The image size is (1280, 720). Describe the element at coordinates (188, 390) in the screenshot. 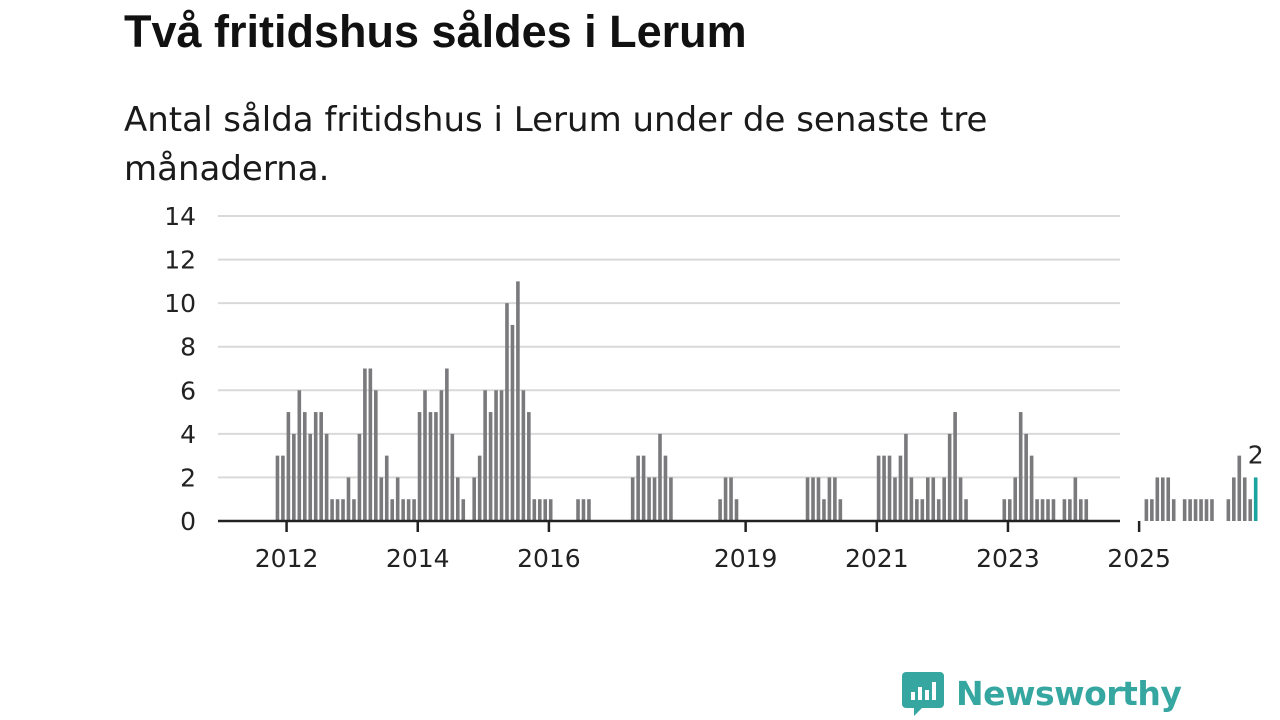

I see `y-tick-label: 6` at that location.